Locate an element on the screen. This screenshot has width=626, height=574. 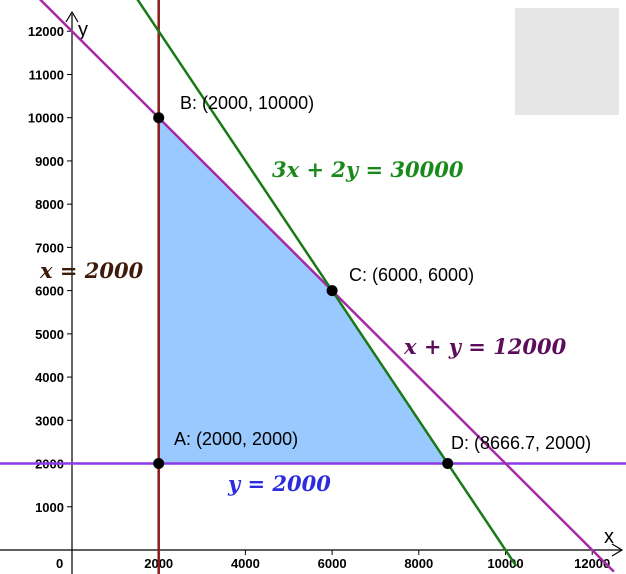
origin-label: 0 is located at coordinates (59, 563).